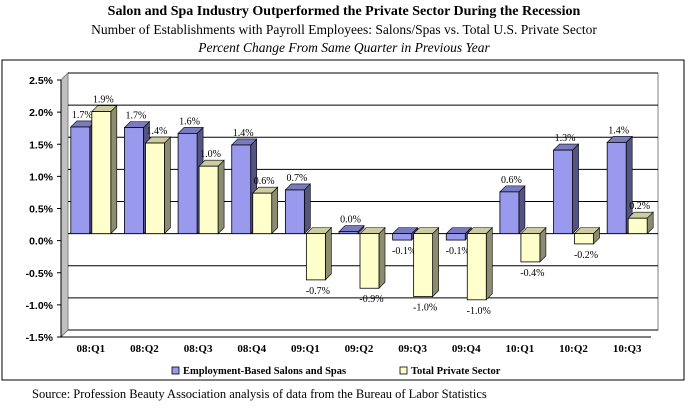 The width and height of the screenshot is (688, 412). Describe the element at coordinates (296, 178) in the screenshot. I see `data-label: 0.7%` at that location.